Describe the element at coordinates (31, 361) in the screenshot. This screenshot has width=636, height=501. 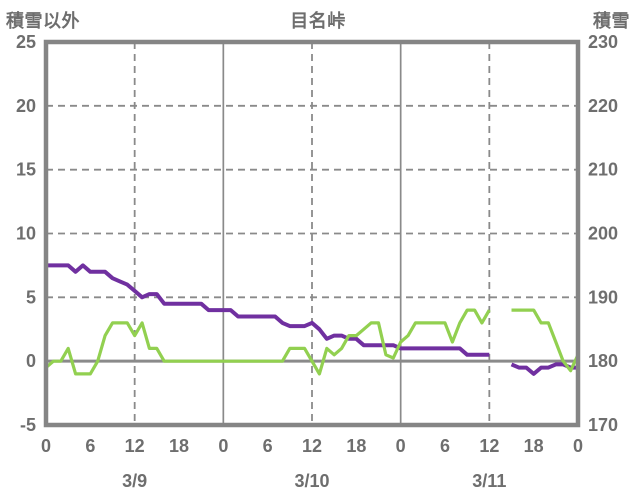
I see `left-axis-tick-label: 0` at that location.